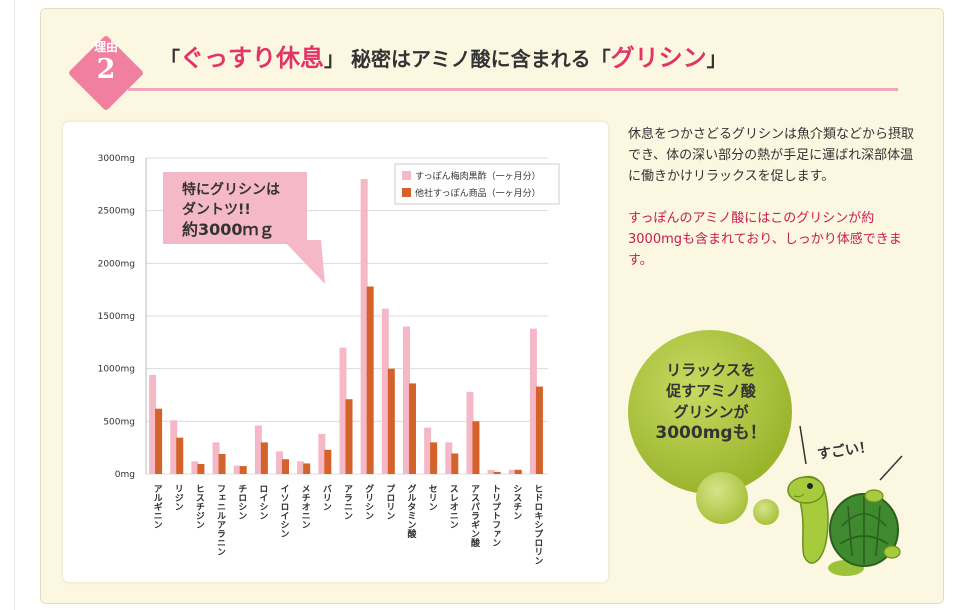  What do you see at coordinates (537, 524) in the screenshot?
I see `x-tick-label: ヒドロキシプロリン` at bounding box center [537, 524].